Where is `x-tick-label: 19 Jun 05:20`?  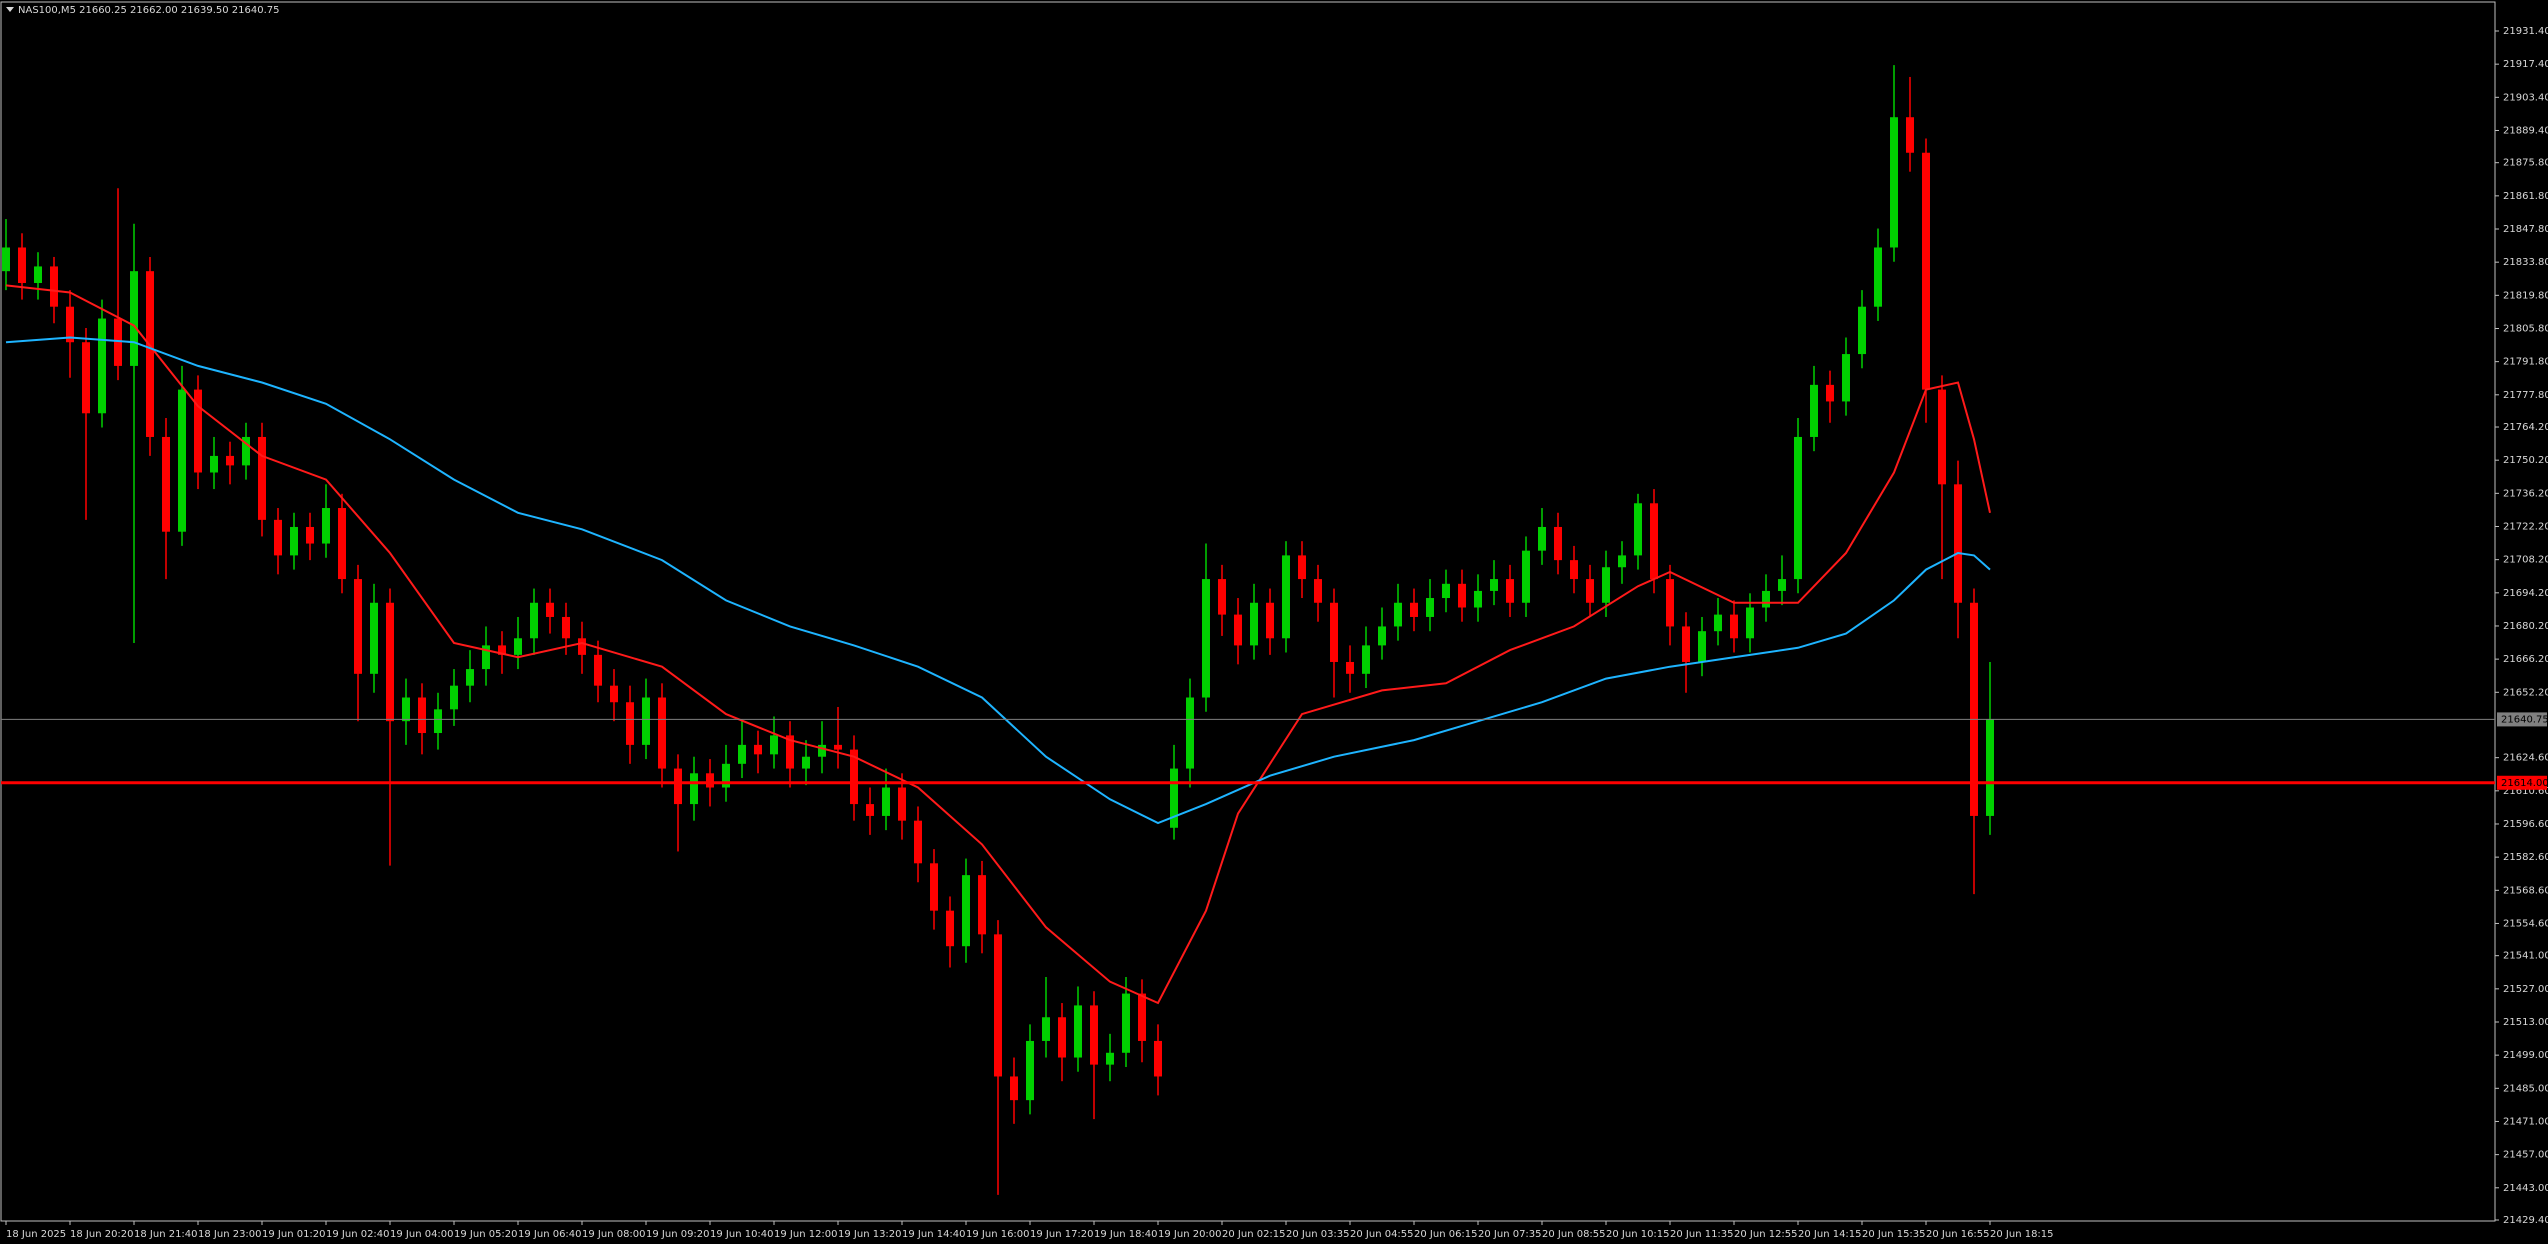 x-tick-label: 19 Jun 05:20 is located at coordinates (486, 1234).